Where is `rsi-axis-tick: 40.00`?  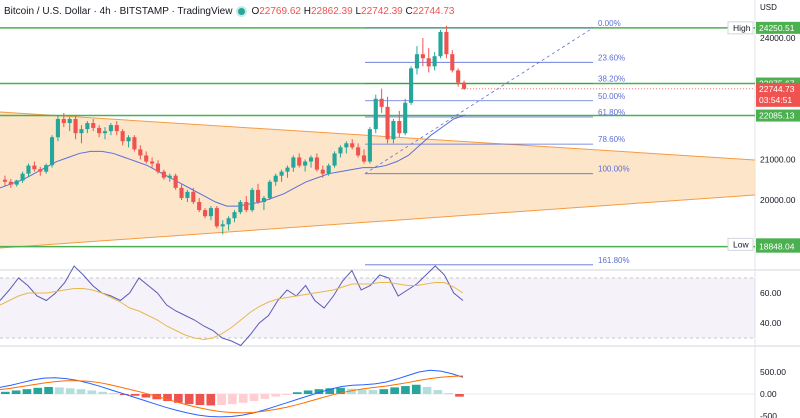 rsi-axis-tick: 40.00 is located at coordinates (771, 323).